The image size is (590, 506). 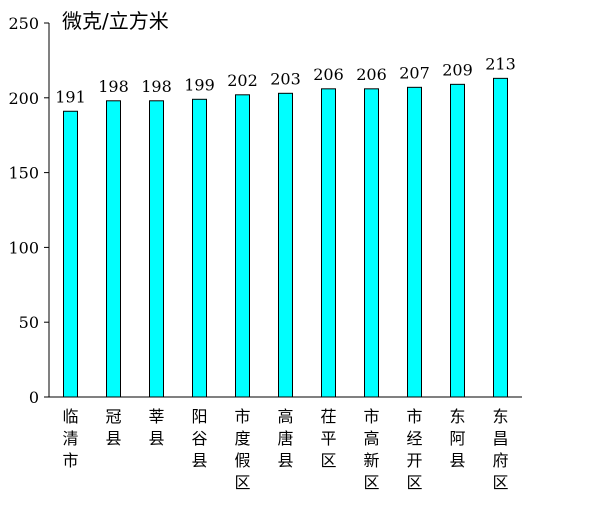 What do you see at coordinates (414, 449) in the screenshot?
I see `category-label-8: 市经开区` at bounding box center [414, 449].